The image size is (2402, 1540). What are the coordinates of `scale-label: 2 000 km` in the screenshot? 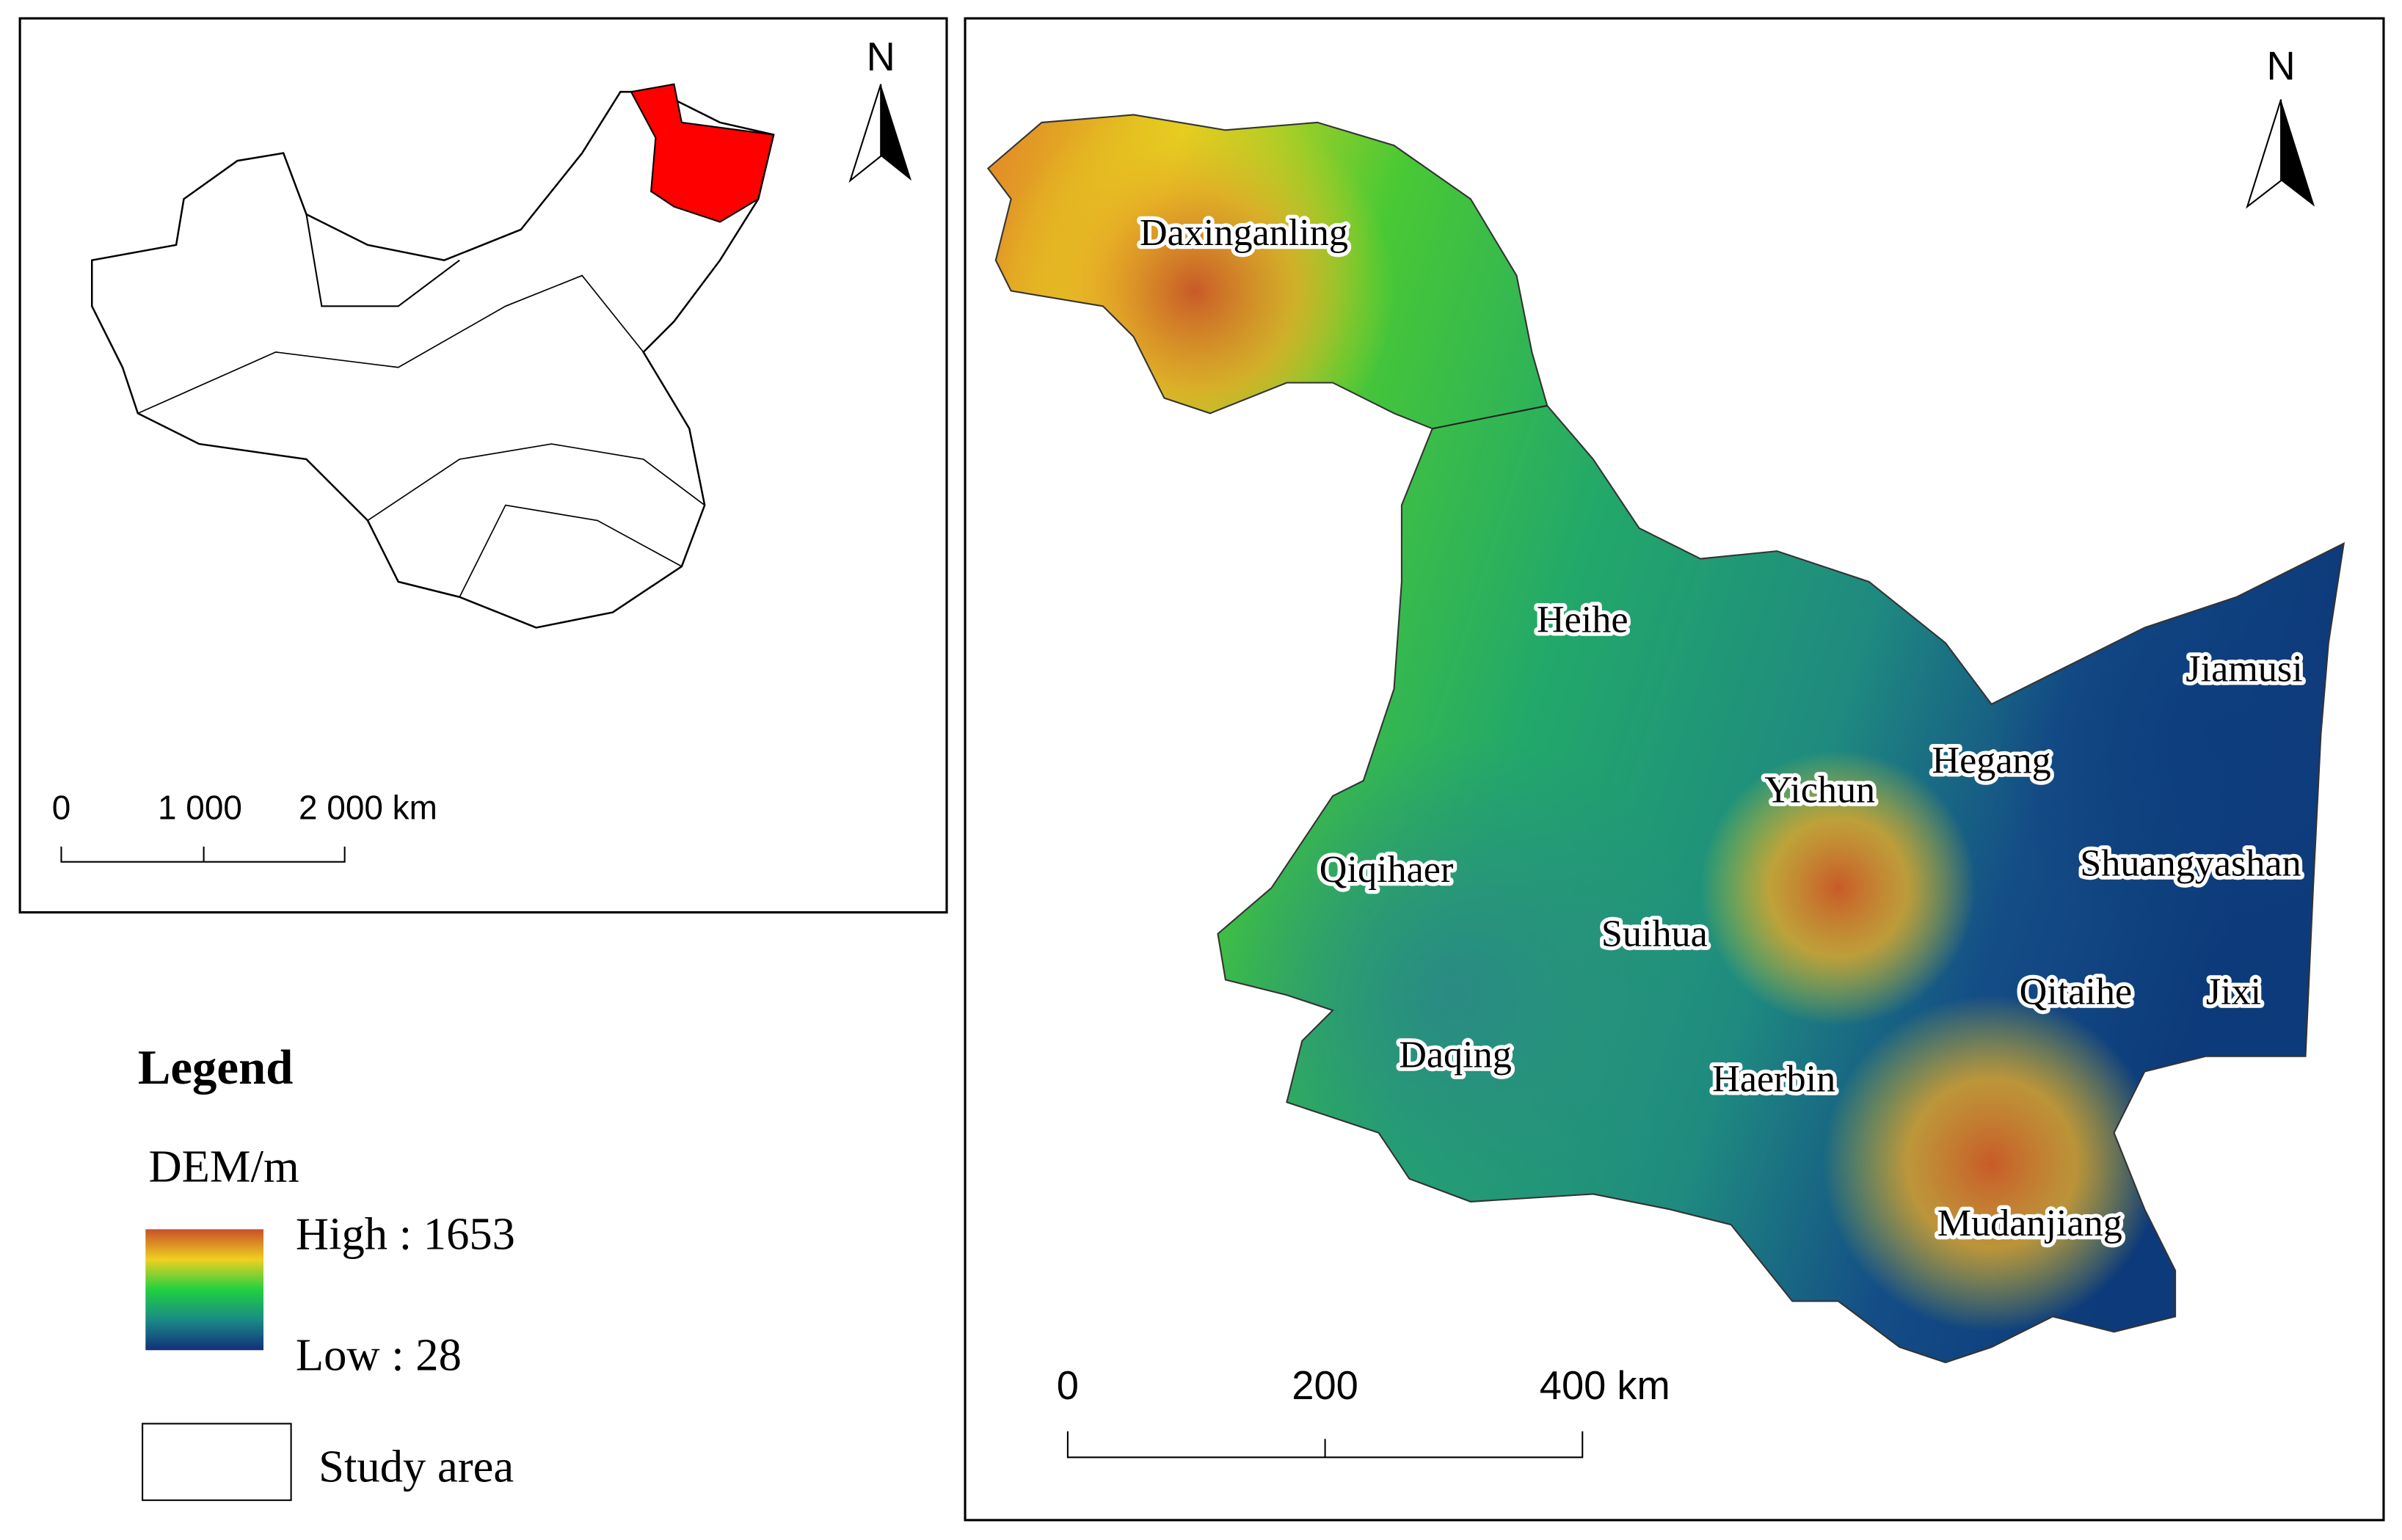 It's located at (368, 807).